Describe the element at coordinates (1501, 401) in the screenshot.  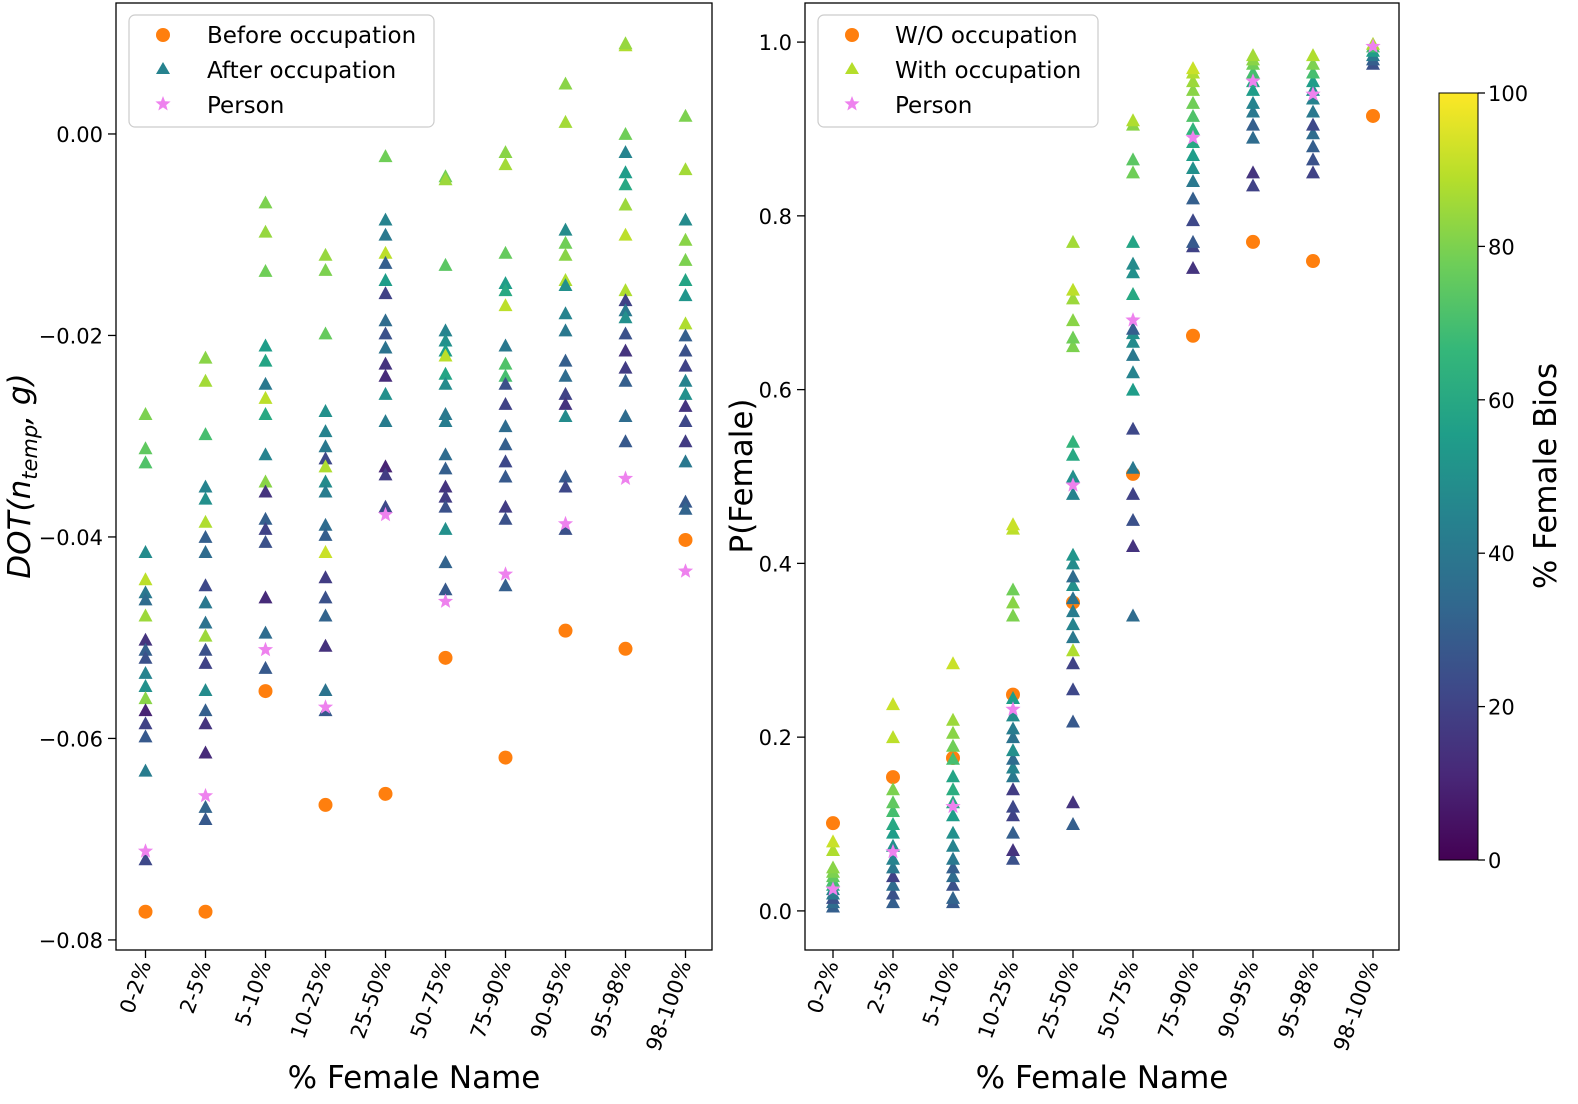
I see `colorbar-tick-label: 60` at that location.